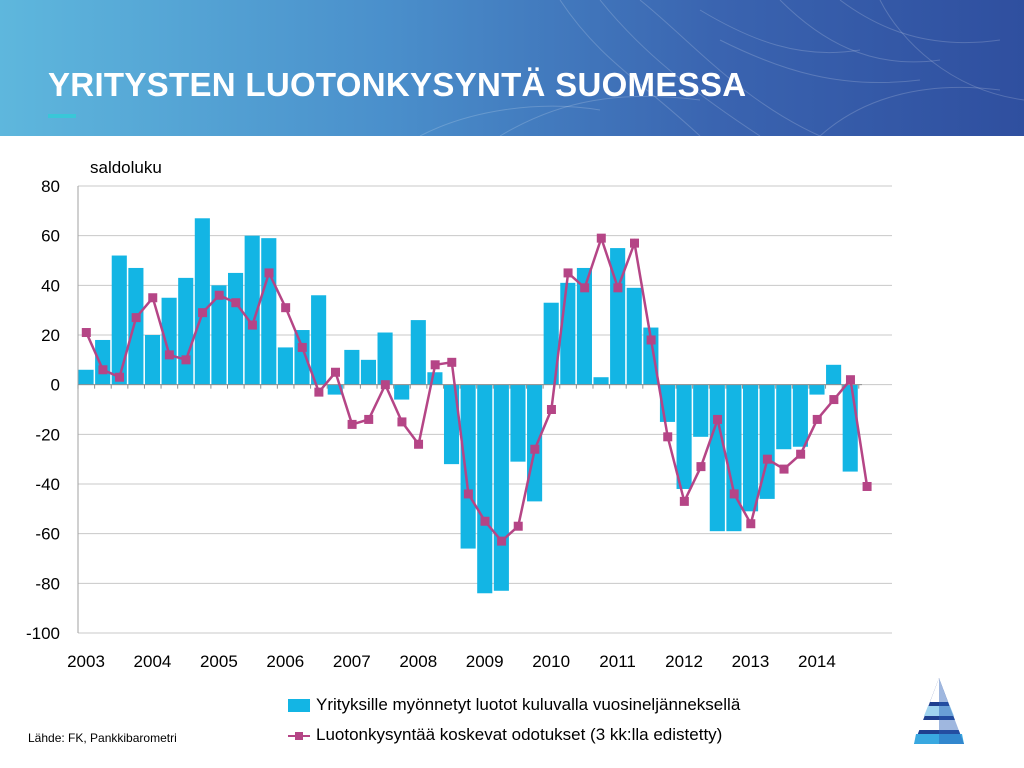 The image size is (1024, 768). What do you see at coordinates (418, 661) in the screenshot?
I see `x-tick-label: 2008` at bounding box center [418, 661].